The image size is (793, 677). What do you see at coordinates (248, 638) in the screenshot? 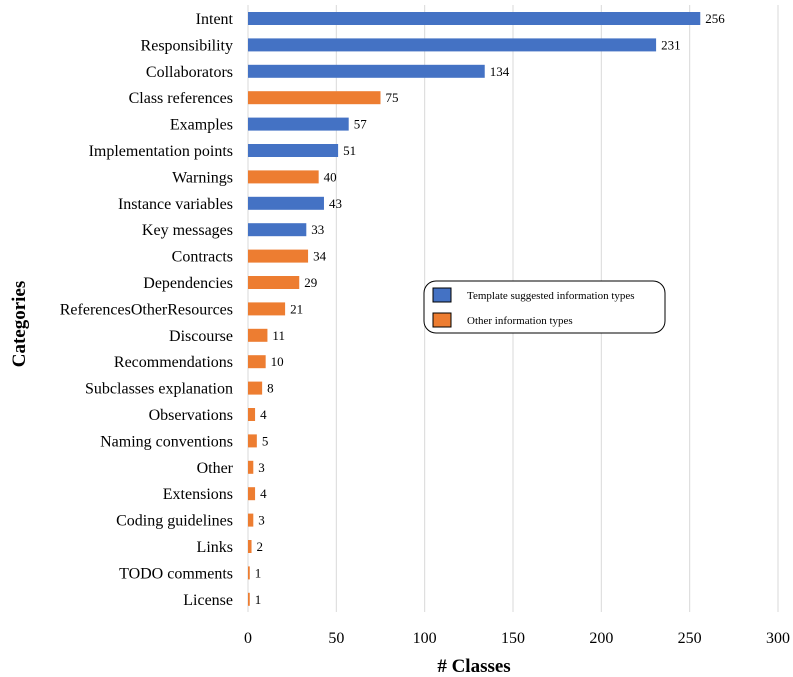
I see `x-tick-label: 0` at bounding box center [248, 638].